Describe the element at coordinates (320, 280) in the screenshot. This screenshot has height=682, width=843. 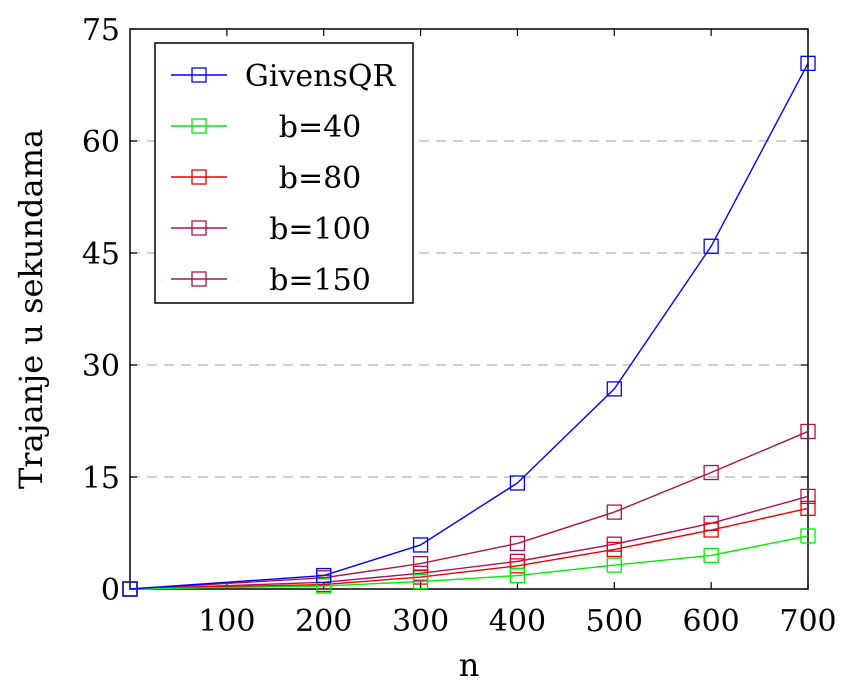
I see `legend-label: b=150` at that location.